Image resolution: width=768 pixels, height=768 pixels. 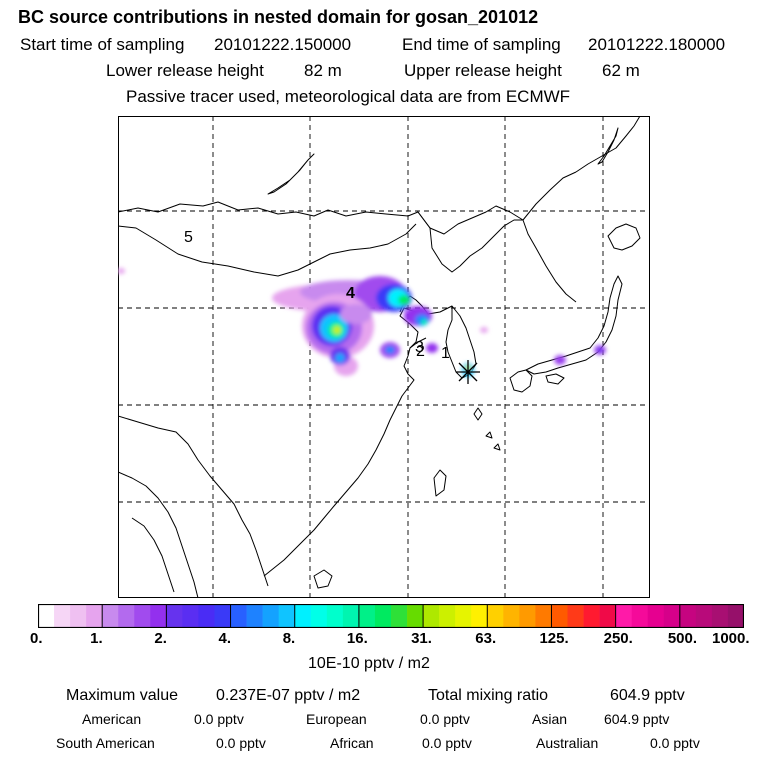 What do you see at coordinates (36, 638) in the screenshot?
I see `colorbar-tick-label: 0.` at bounding box center [36, 638].